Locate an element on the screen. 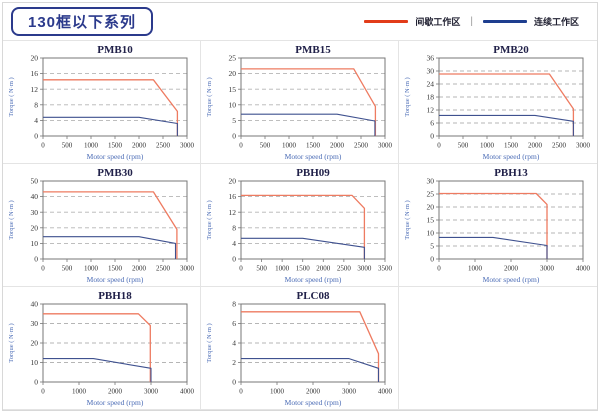 The image size is (600, 413). svg-text: 36 is located at coordinates (431, 57).